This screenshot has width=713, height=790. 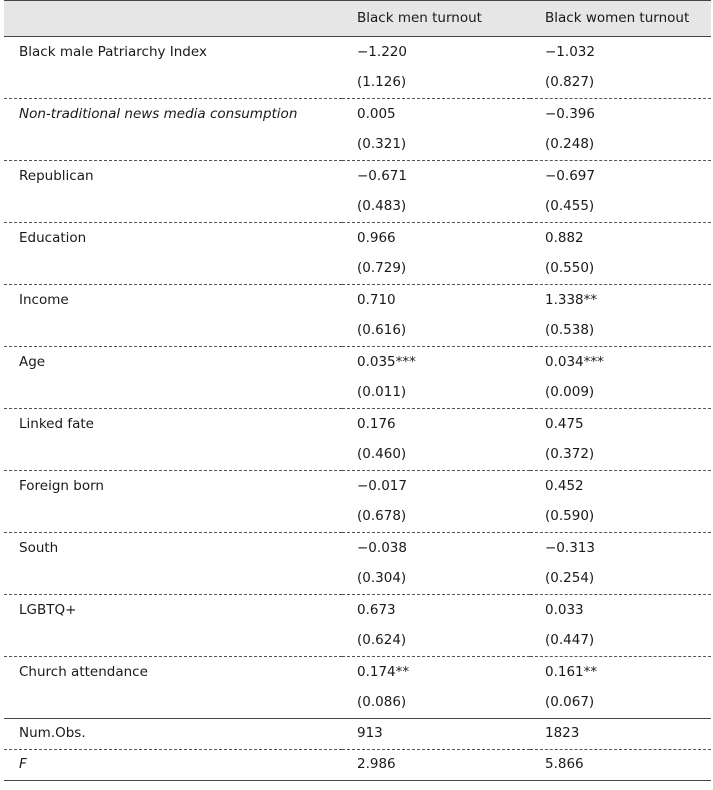 I want to click on se-black-men: (1.126), so click(x=436, y=83).